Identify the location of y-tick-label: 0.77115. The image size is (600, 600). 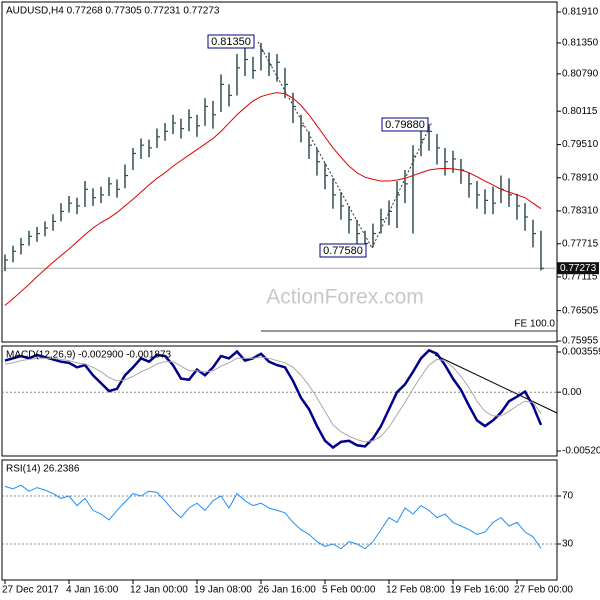
(580, 277).